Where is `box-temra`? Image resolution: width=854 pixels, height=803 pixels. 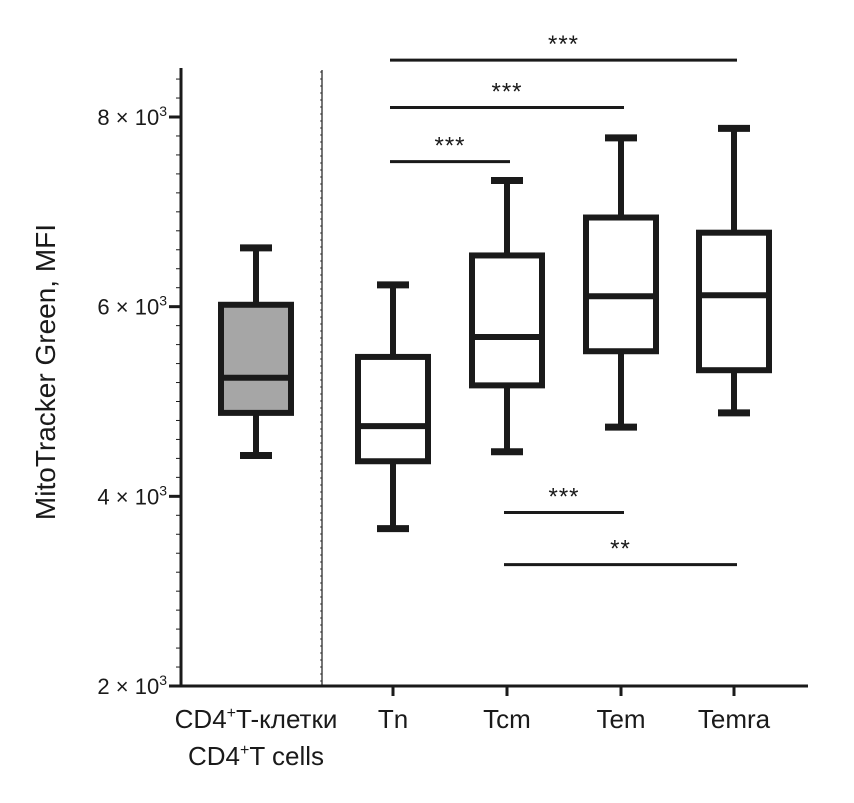
box-temra is located at coordinates (734, 270).